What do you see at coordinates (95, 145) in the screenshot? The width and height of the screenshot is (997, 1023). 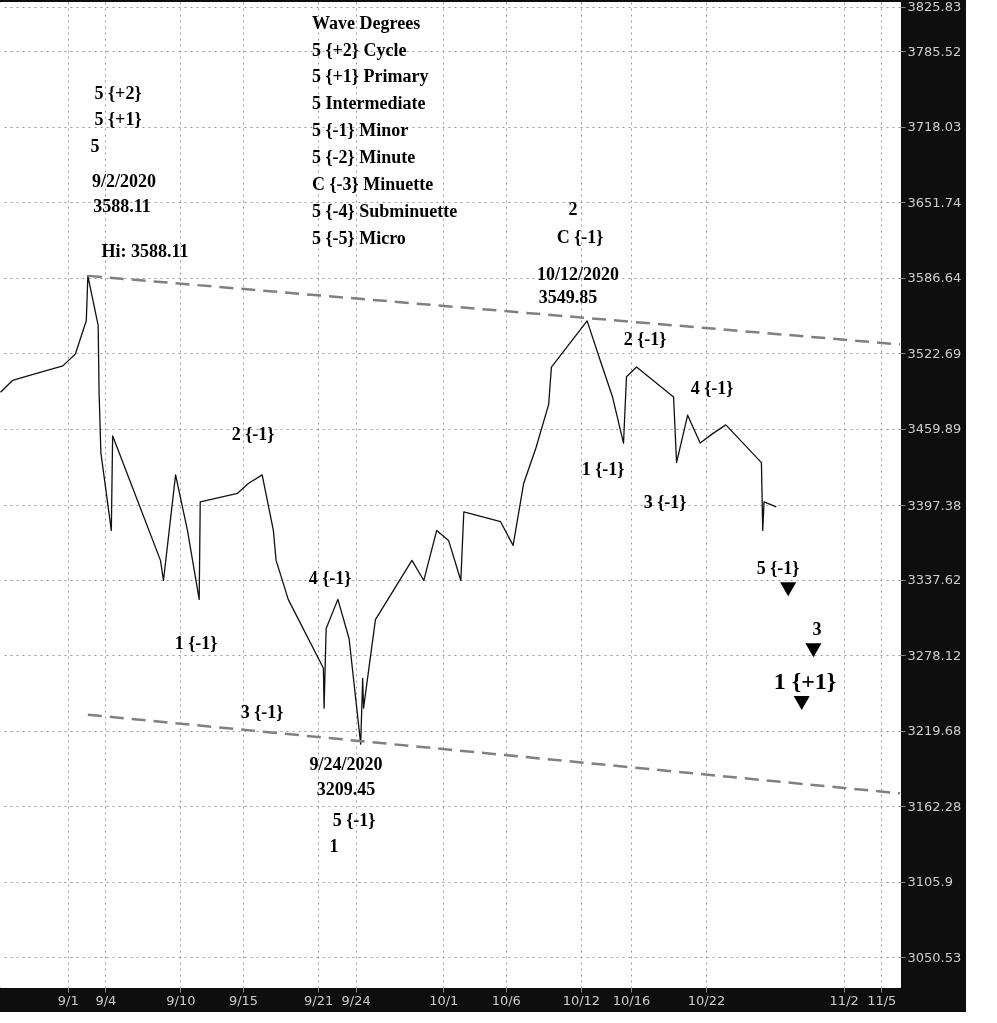 I see `annotation: 5` at bounding box center [95, 145].